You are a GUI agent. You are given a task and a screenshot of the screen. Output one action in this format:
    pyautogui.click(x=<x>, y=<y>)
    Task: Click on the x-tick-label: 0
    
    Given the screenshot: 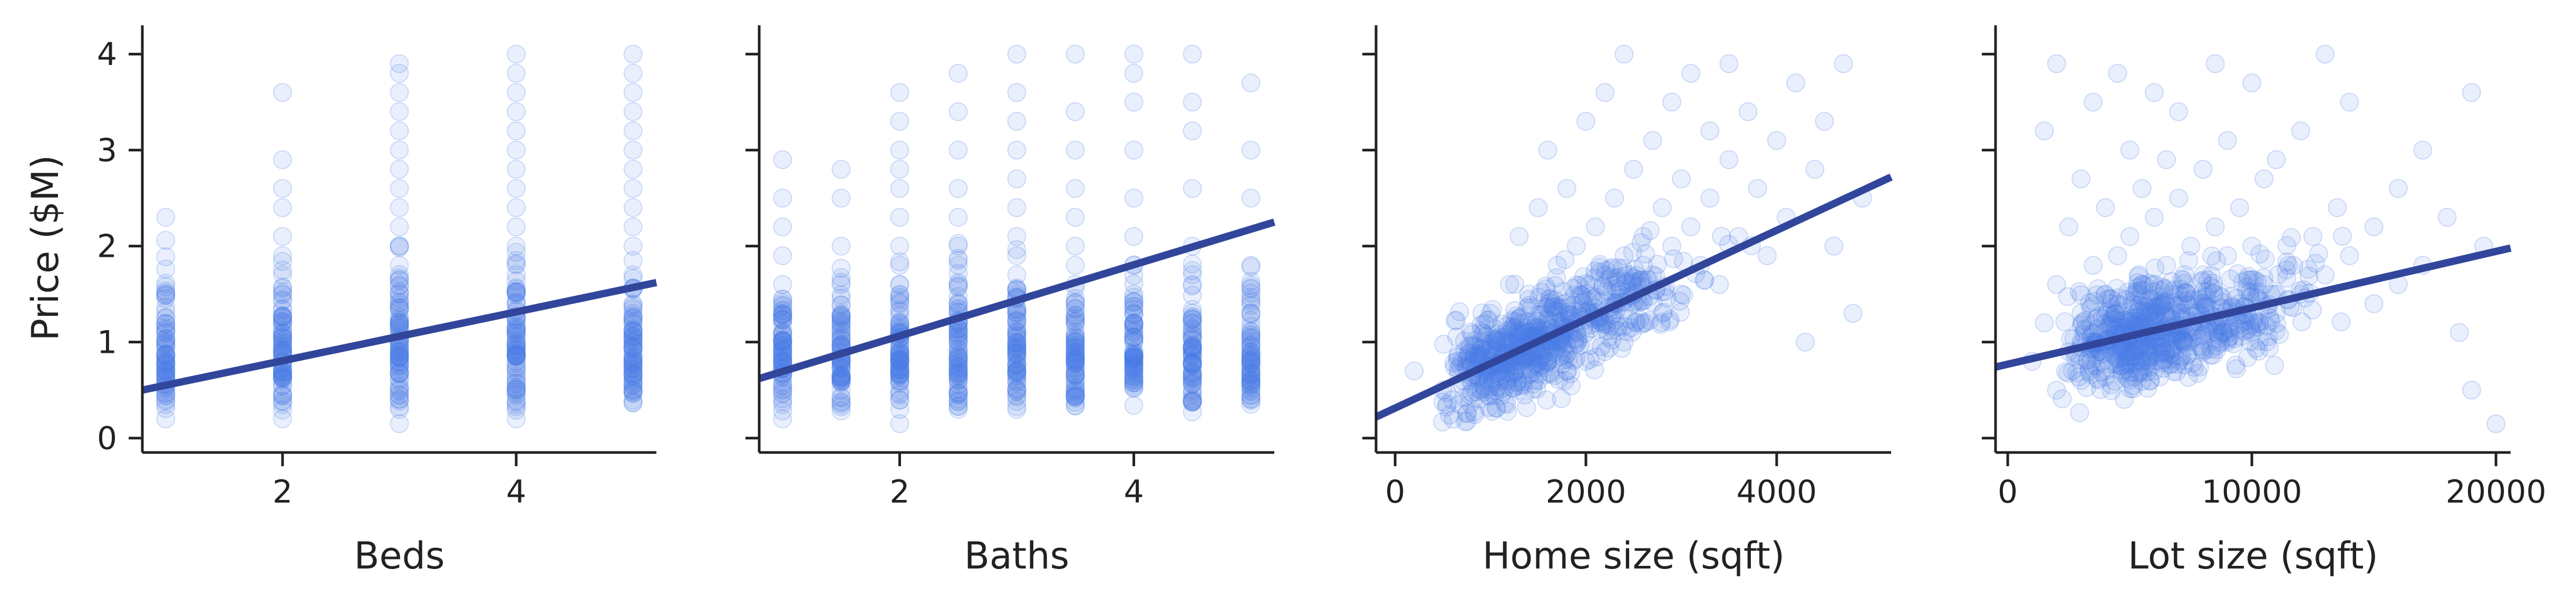 What is the action you would take?
    pyautogui.click(x=2008, y=492)
    